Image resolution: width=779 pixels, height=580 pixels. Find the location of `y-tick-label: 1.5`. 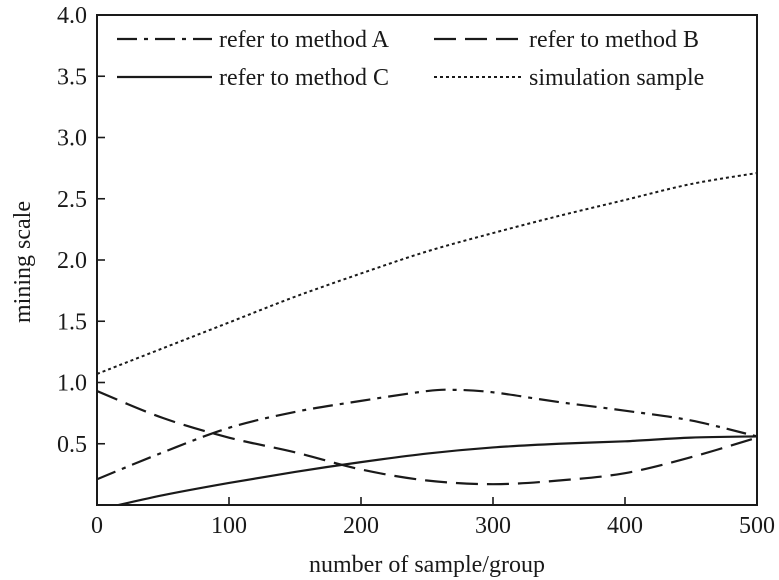

y-tick-label: 1.5 is located at coordinates (72, 322).